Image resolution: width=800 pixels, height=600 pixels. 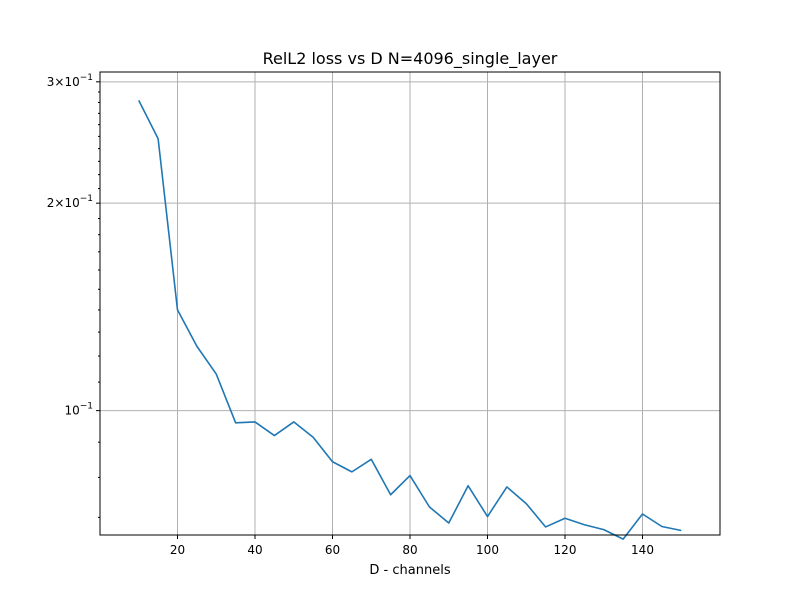 I want to click on x-tick-label: 100, so click(x=487, y=550).